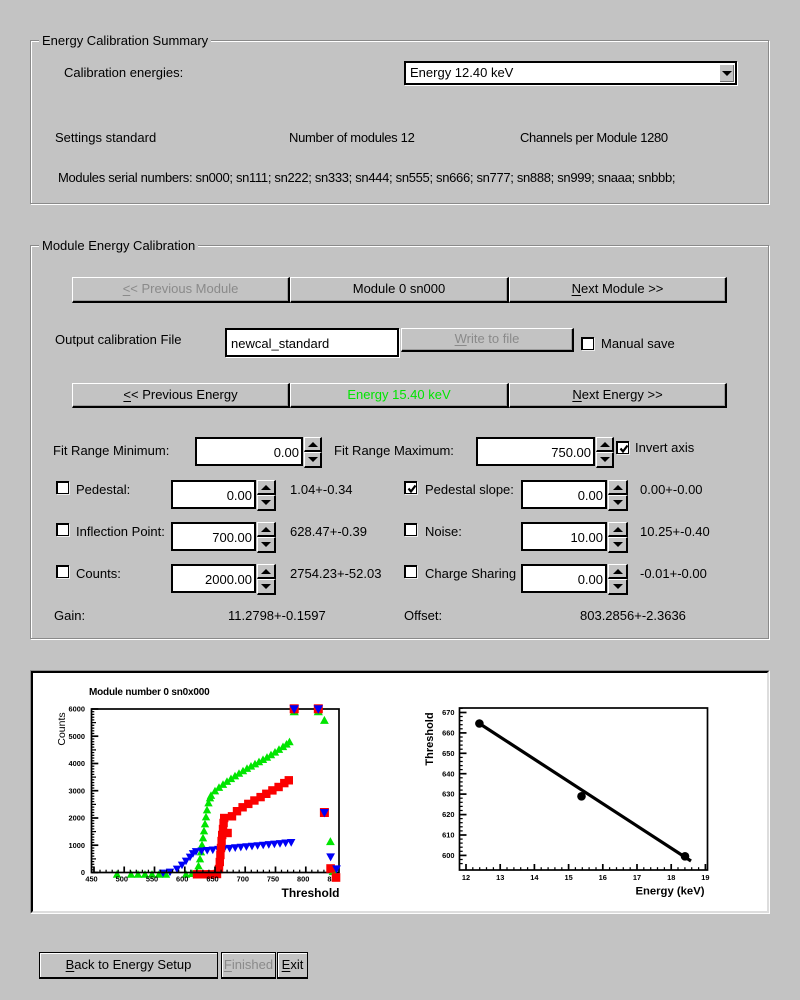 Image resolution: width=800 pixels, height=1000 pixels. Describe the element at coordinates (243, 879) in the screenshot. I see `svg-text: 700` at that location.